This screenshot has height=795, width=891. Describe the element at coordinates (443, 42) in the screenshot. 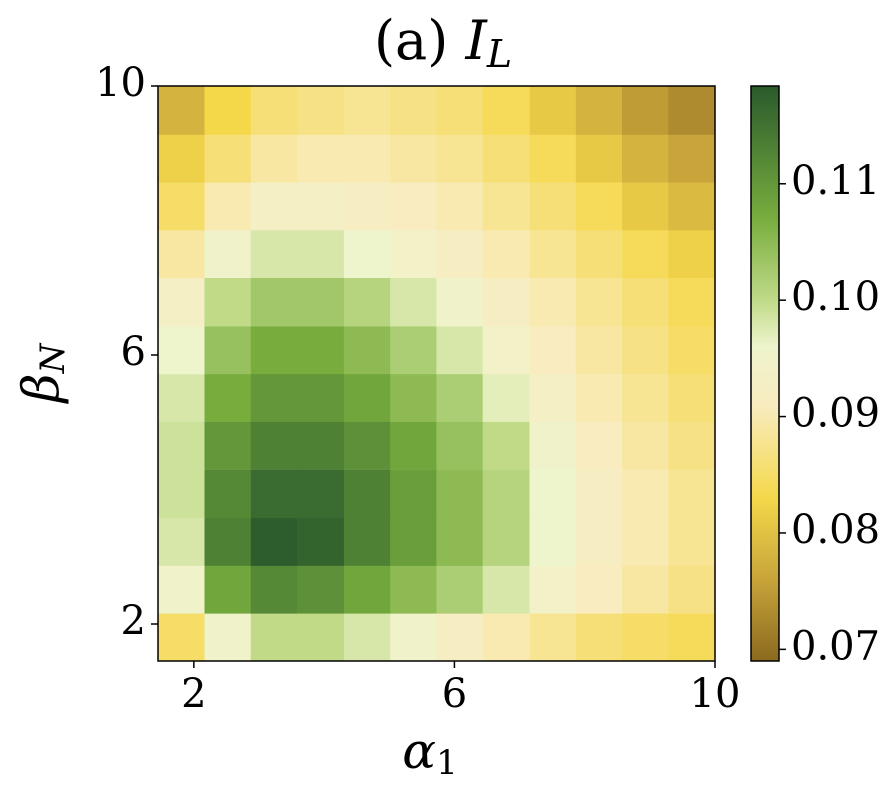

I see `chart-title: (a) IL` at that location.